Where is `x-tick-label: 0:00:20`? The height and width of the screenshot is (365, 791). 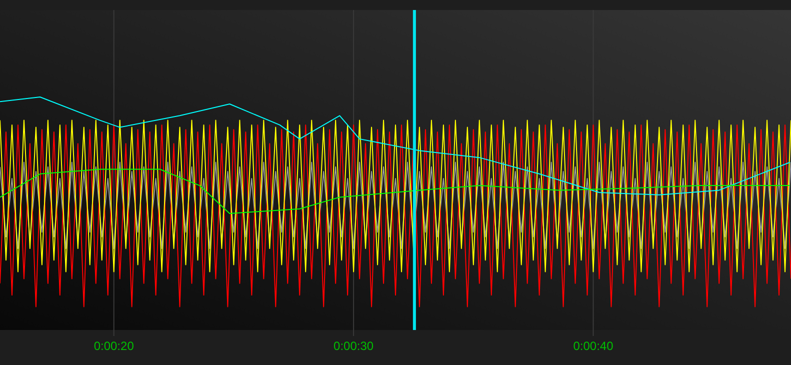
x-tick-label: 0:00:20 is located at coordinates (114, 346).